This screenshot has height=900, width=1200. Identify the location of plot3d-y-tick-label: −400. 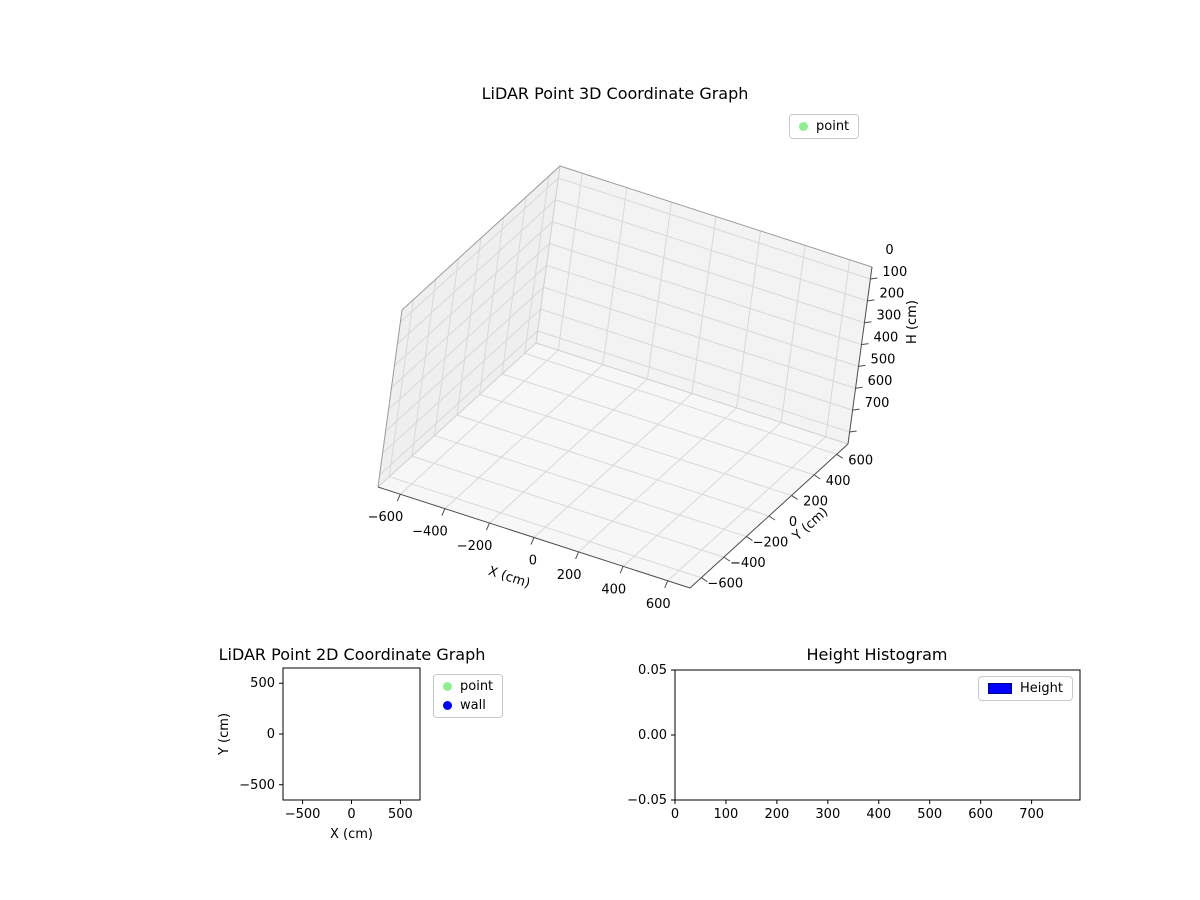
(748, 563).